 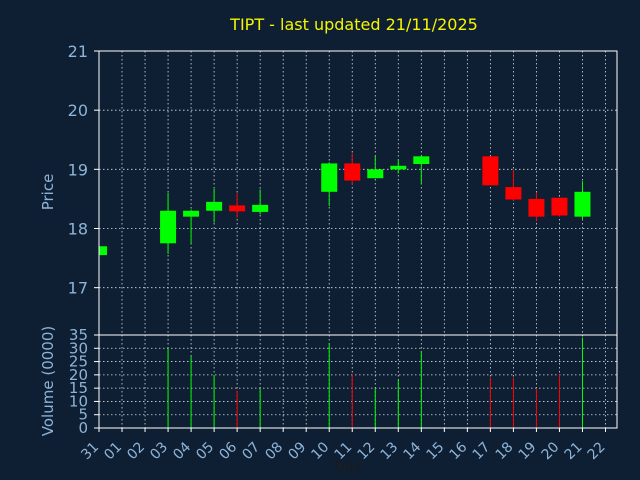 I want to click on volume-y-tick-label: 25, so click(x=78, y=362).